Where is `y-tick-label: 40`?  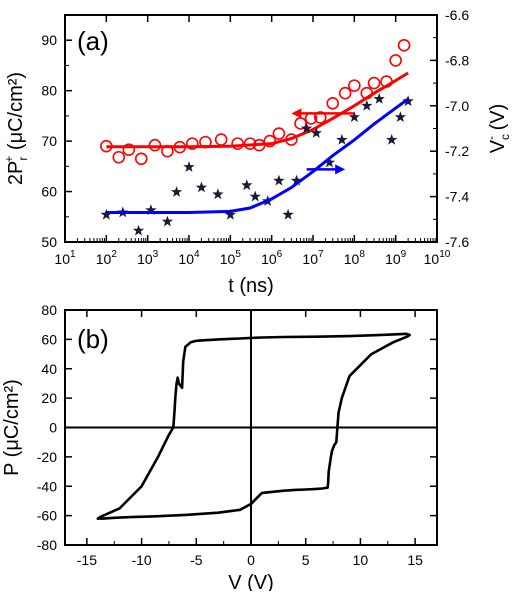
y-tick-label: 40 is located at coordinates (49, 369).